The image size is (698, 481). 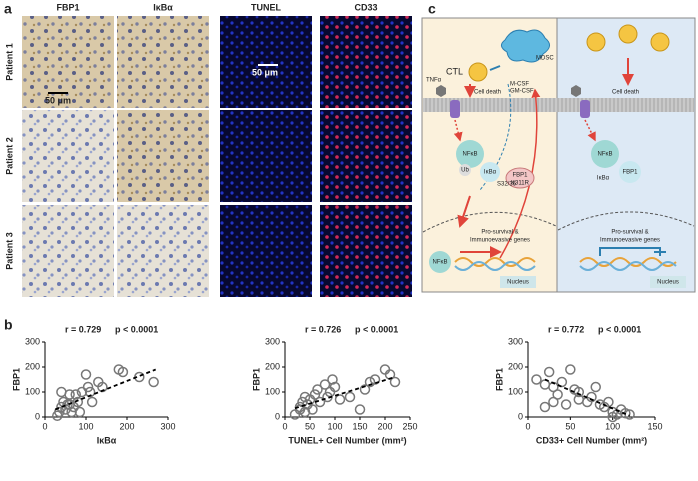 I want to click on label: S32/36, so click(x=507, y=185).